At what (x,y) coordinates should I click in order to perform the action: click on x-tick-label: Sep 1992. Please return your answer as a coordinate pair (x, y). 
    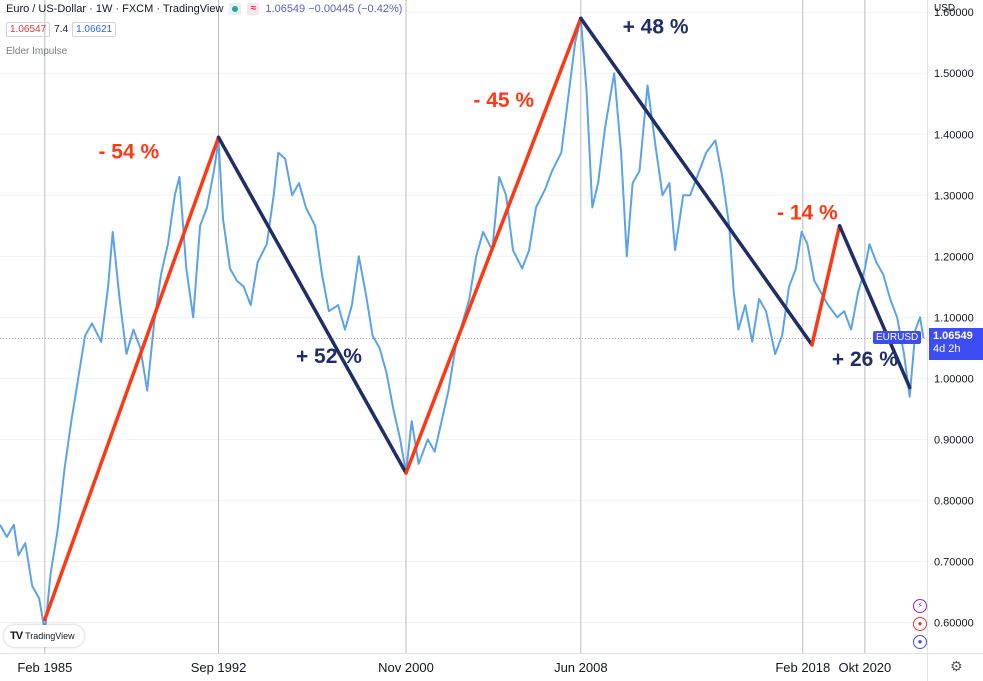
    Looking at the image, I should click on (219, 667).